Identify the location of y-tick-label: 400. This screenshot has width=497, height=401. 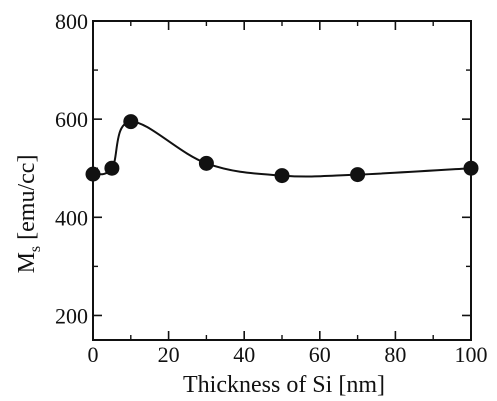
(71, 217).